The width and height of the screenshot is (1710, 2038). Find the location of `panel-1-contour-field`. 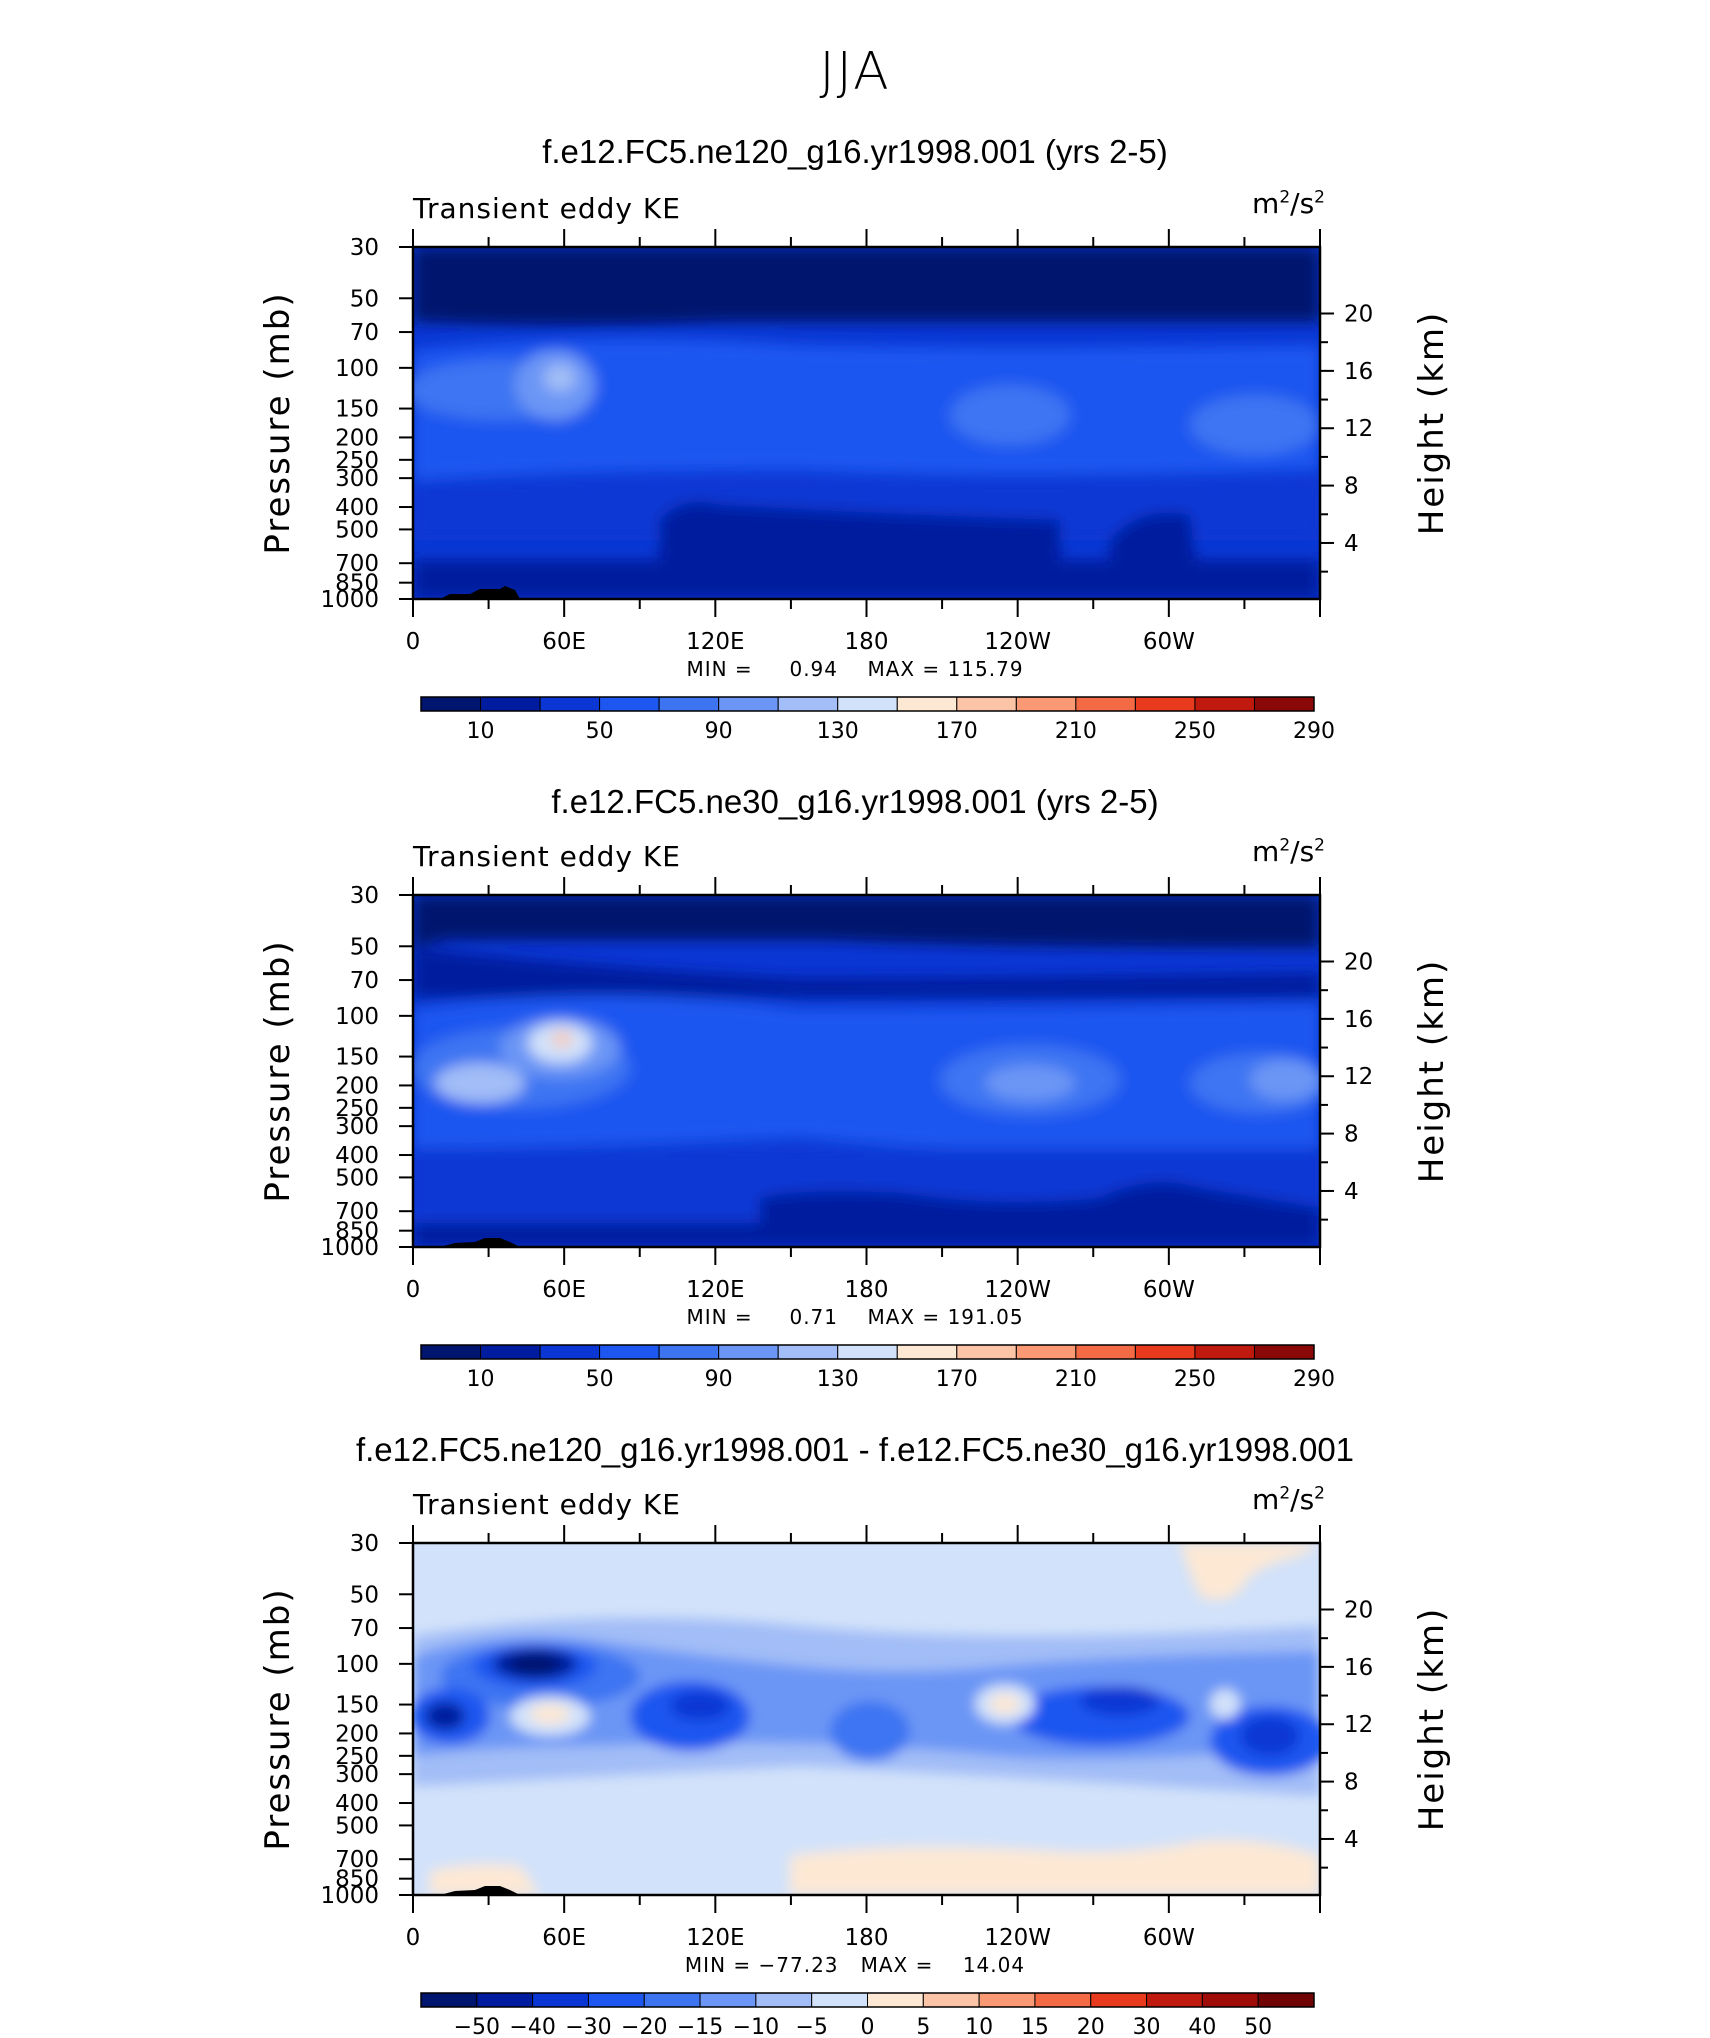

panel-1-contour-field is located at coordinates (866, 423).